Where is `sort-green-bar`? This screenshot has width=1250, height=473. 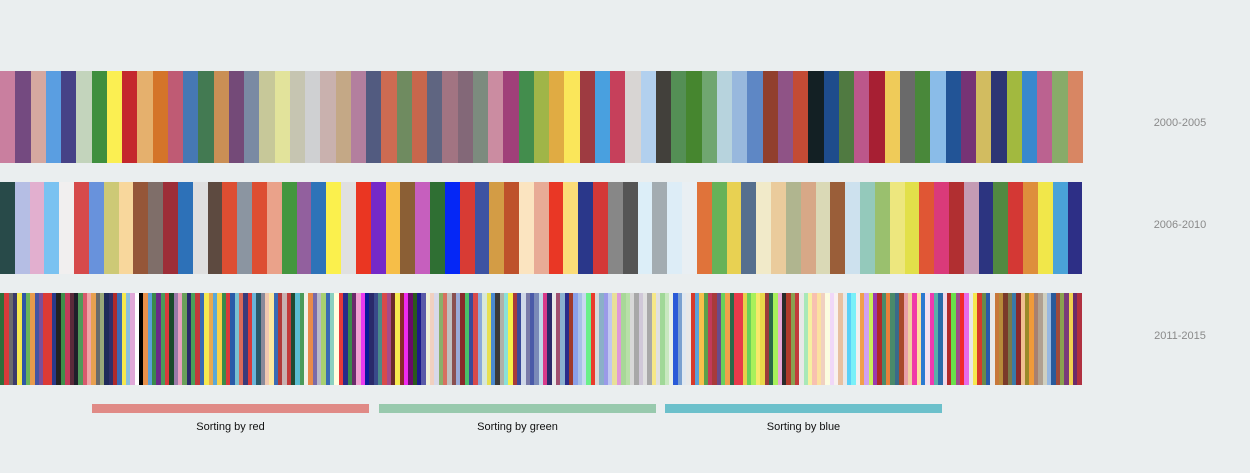
sort-green-bar is located at coordinates (517, 408).